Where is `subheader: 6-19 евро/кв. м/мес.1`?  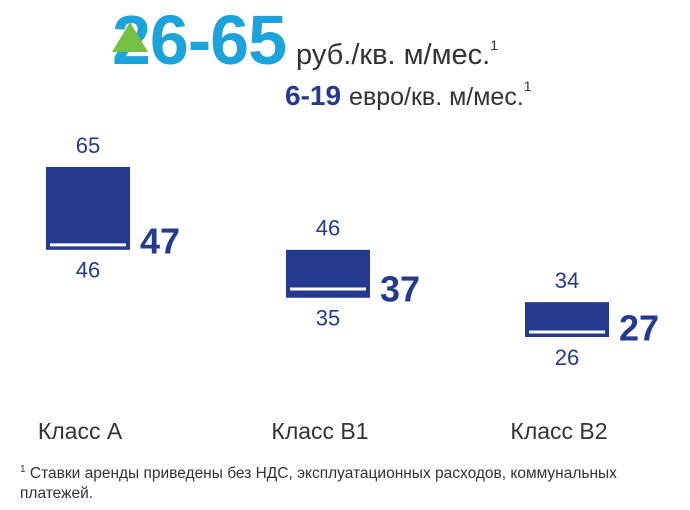 subheader: 6-19 евро/кв. м/мес.1 is located at coordinates (408, 95).